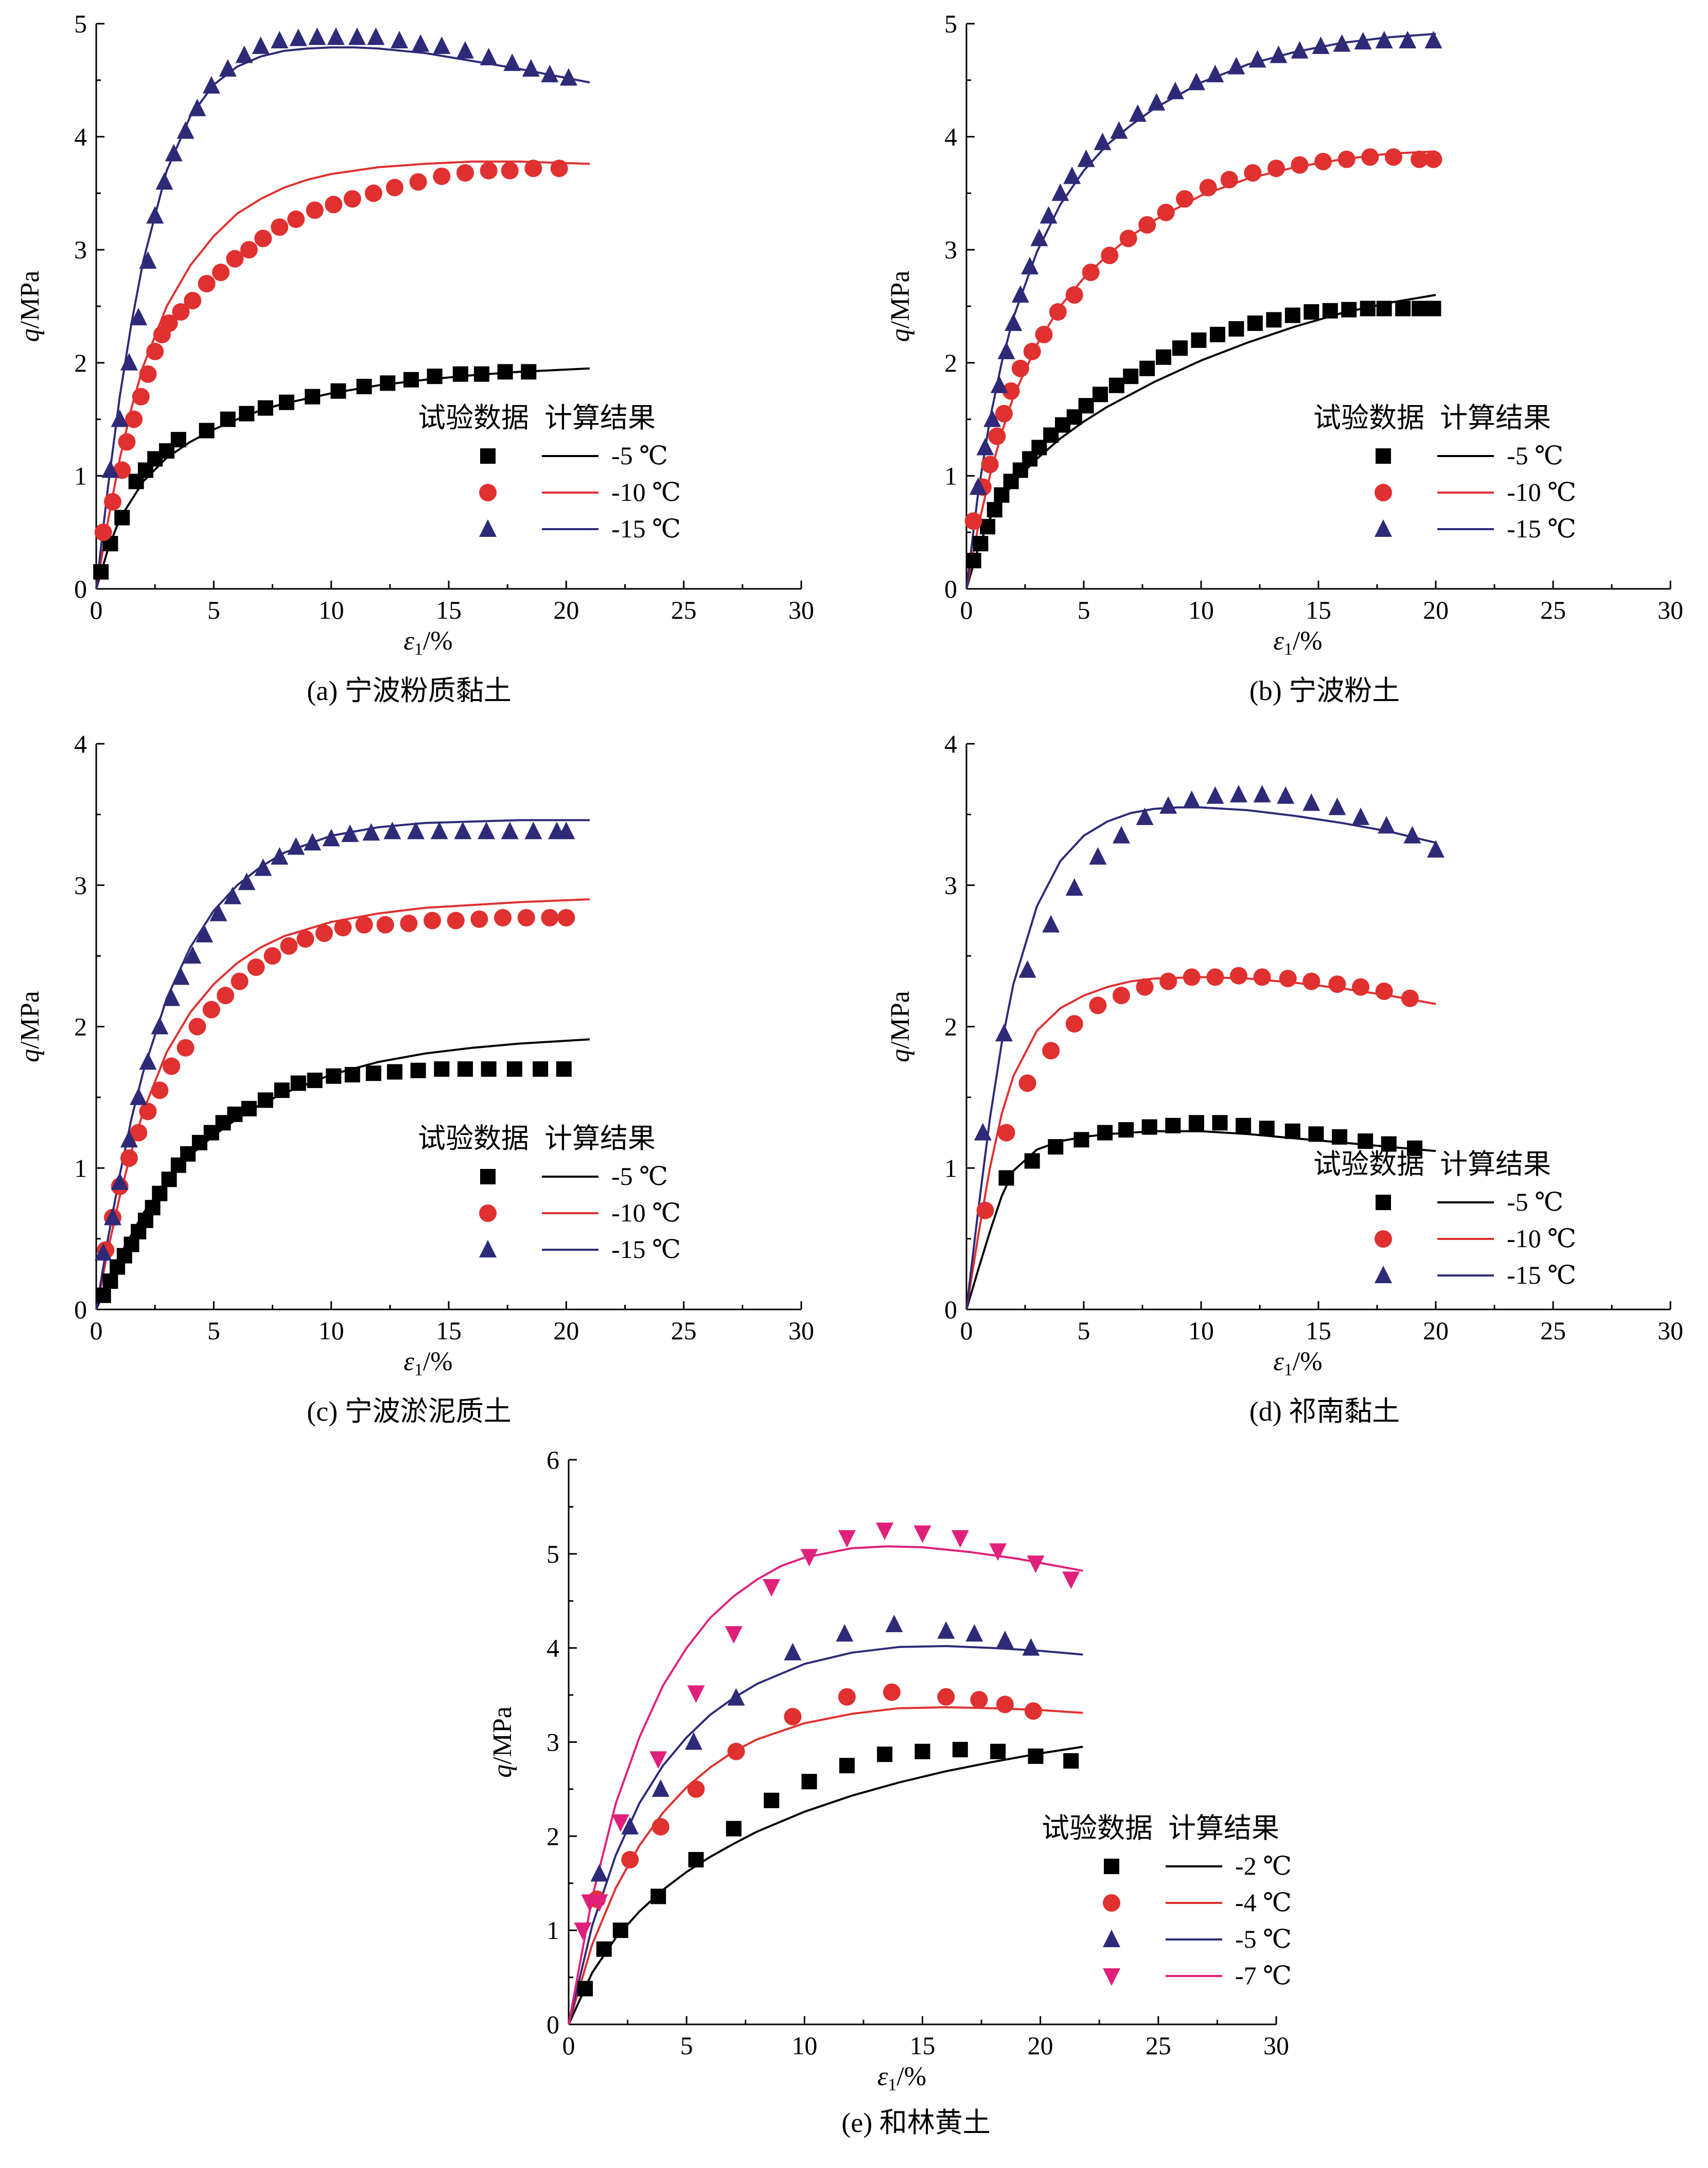 The width and height of the screenshot is (1708, 2168). I want to click on y-axis-unit: /MPa, so click(901, 1020).